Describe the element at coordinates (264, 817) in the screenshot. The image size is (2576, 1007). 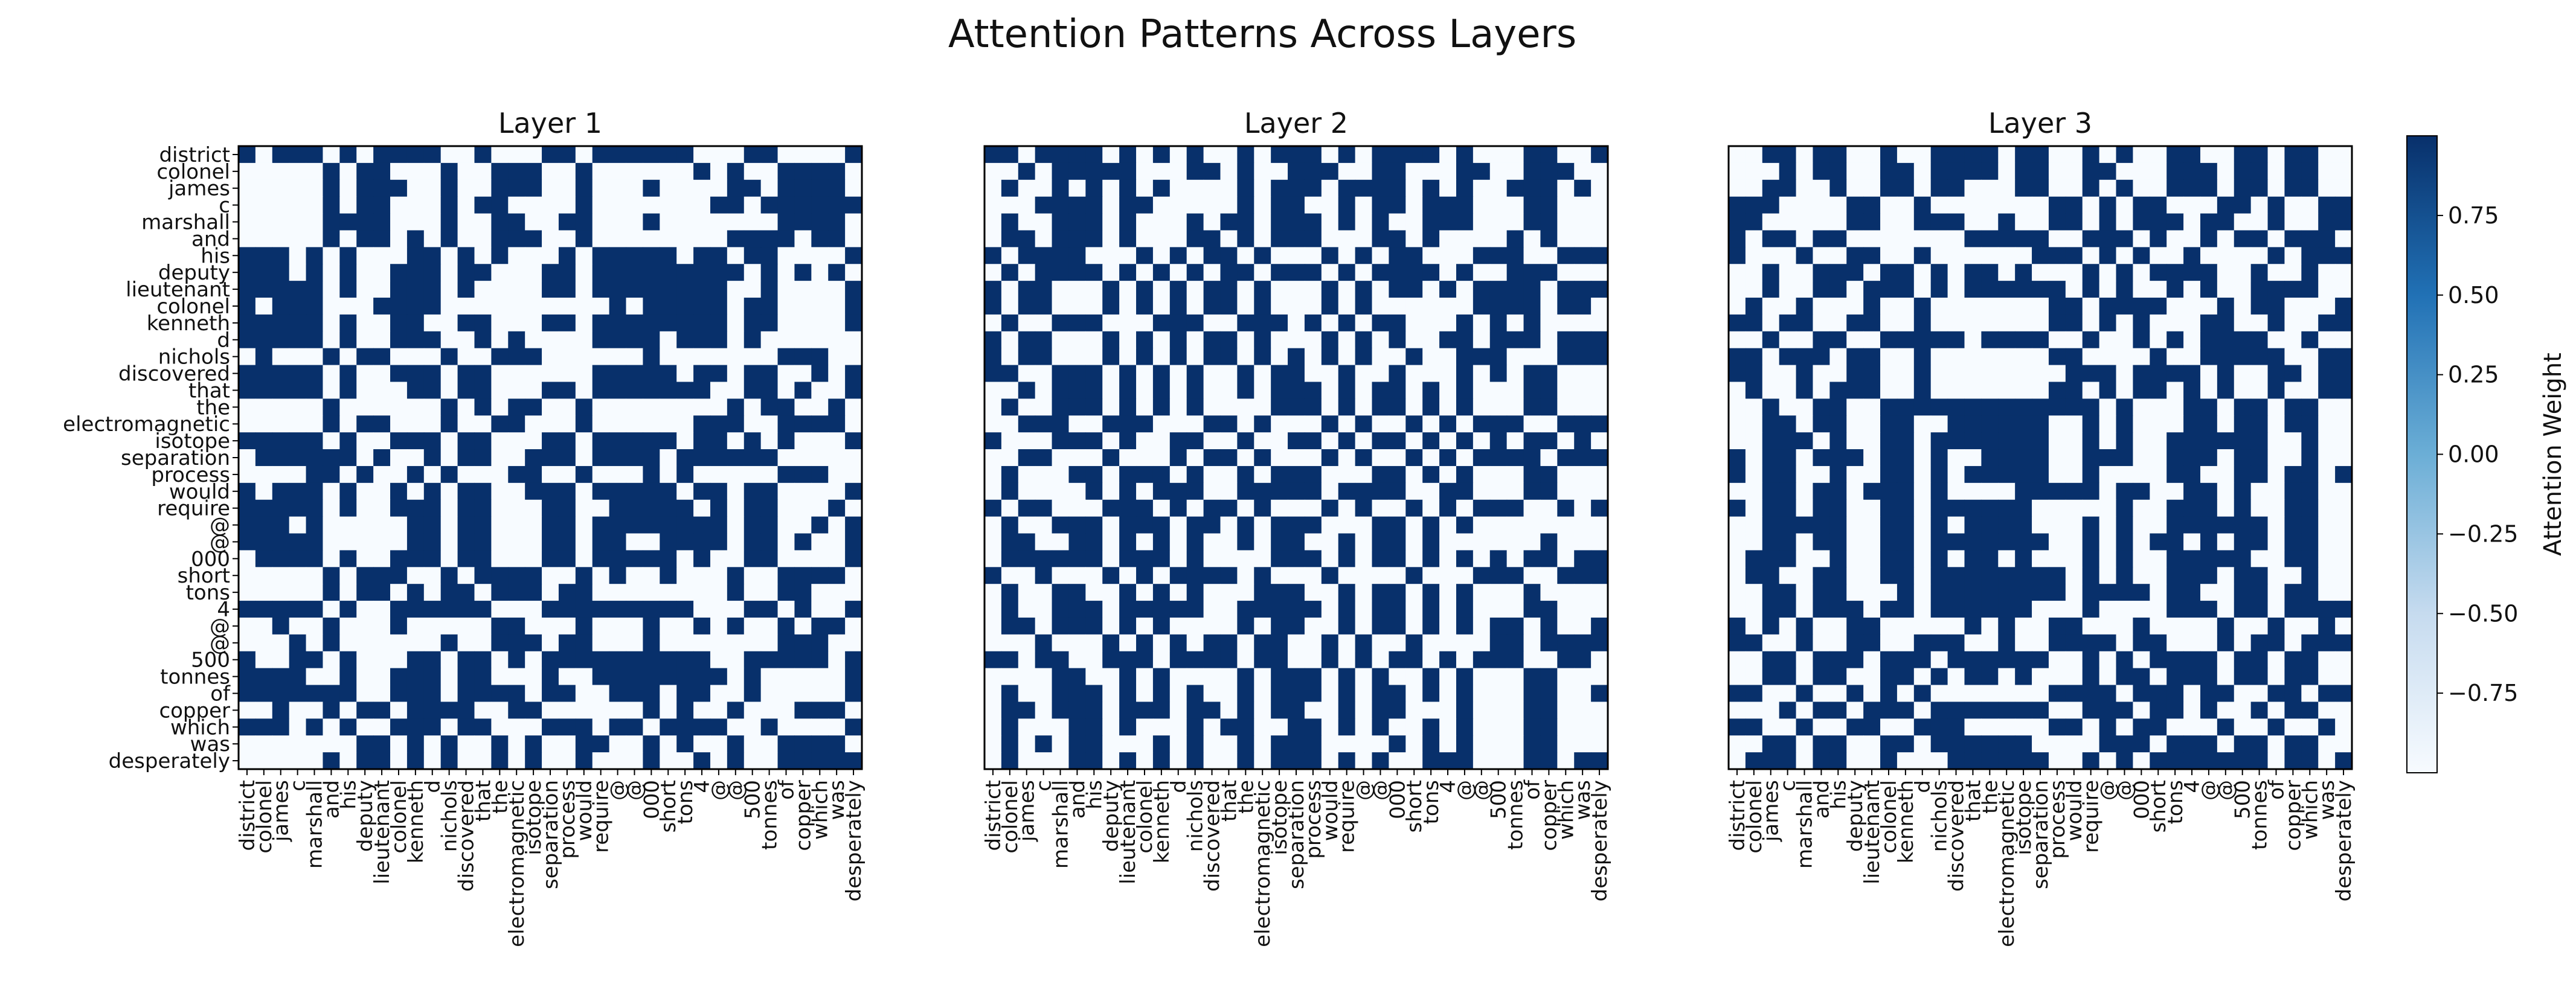
I see `x-tick-label: colonel` at that location.